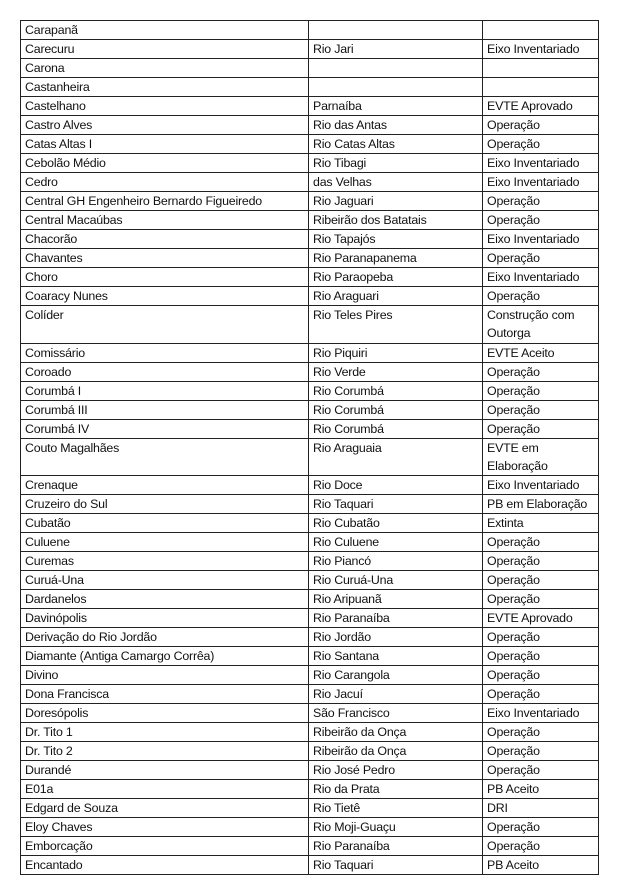  I want to click on plant-name-cell: Colíder, so click(164, 324).